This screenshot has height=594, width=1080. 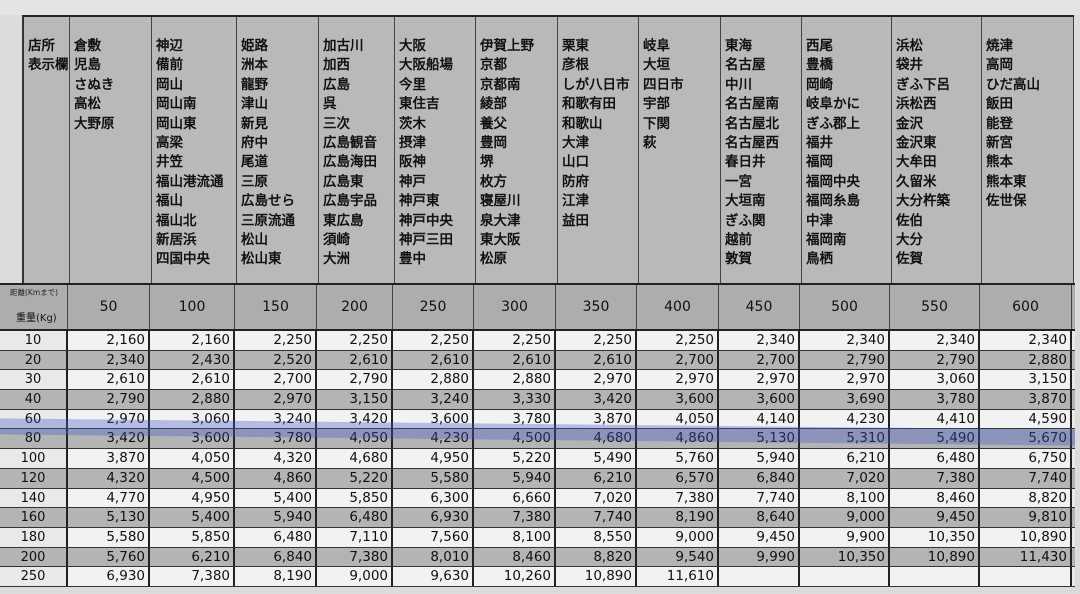 What do you see at coordinates (433, 498) in the screenshot?
I see `rate-cell: 6,300` at bounding box center [433, 498].